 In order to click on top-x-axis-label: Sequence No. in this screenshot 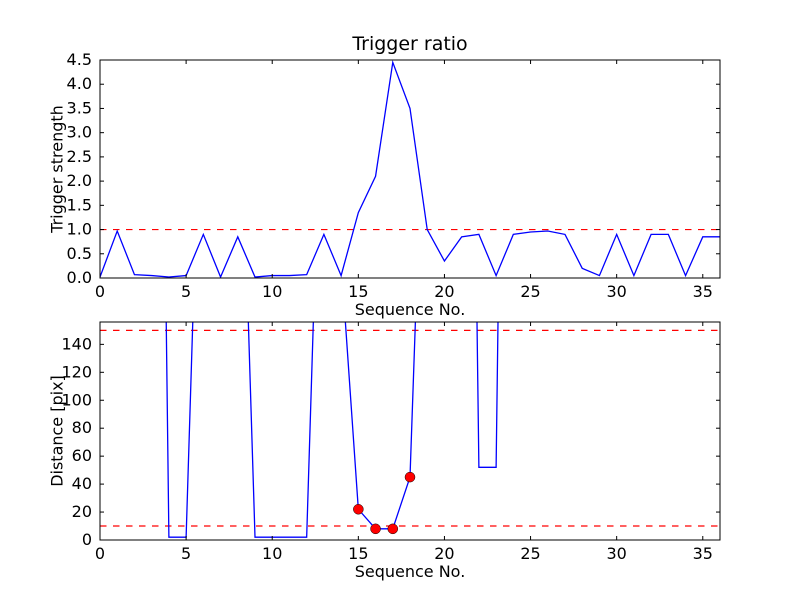, I will do `click(410, 309)`.